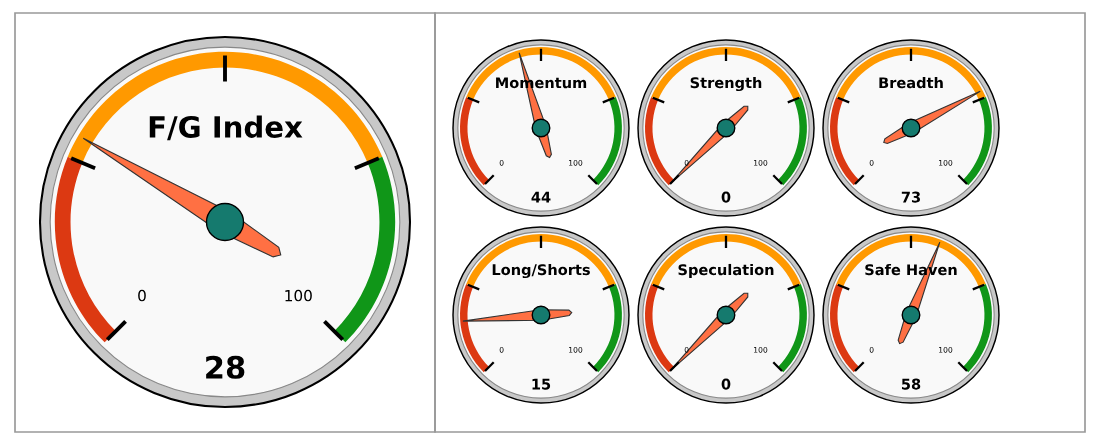  Describe the element at coordinates (541, 271) in the screenshot. I see `text: Long/Shorts` at that location.